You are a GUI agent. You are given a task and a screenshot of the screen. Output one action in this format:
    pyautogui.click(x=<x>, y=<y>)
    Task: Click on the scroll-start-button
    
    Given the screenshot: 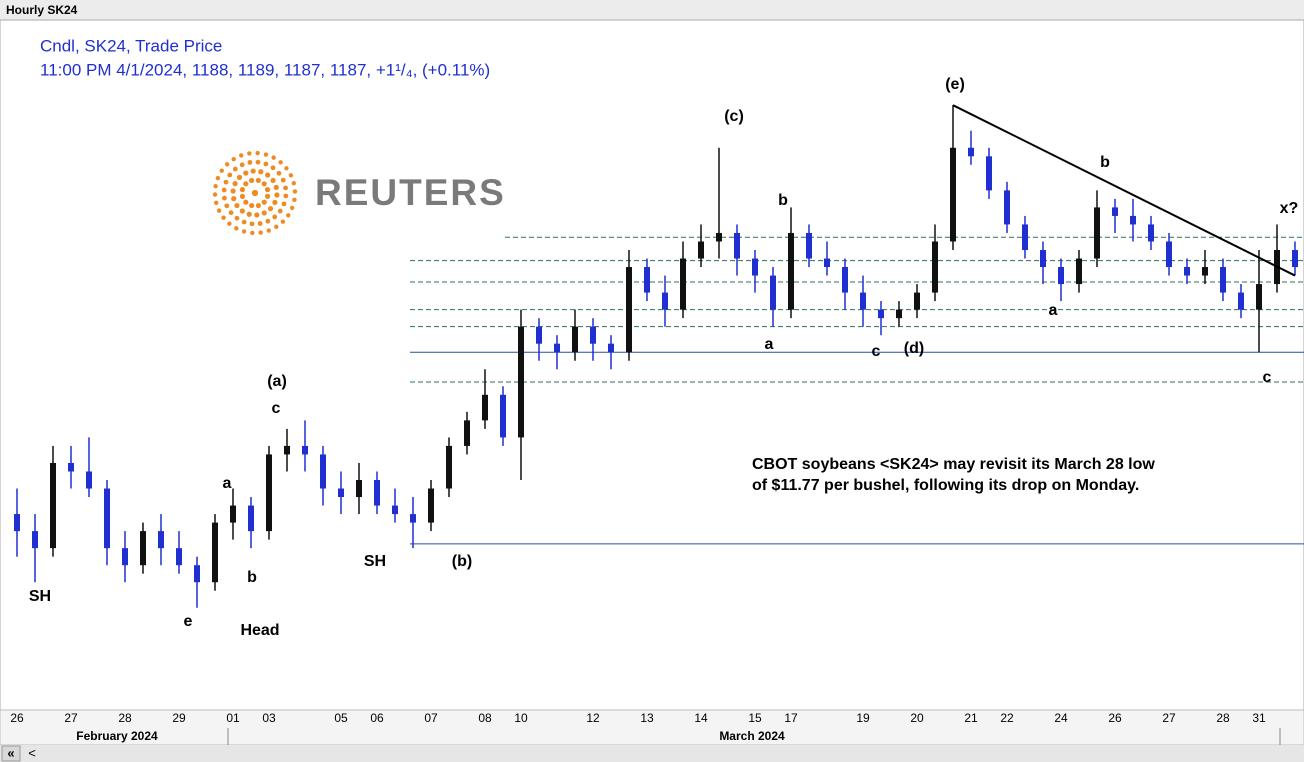 What is the action you would take?
    pyautogui.click(x=11, y=753)
    